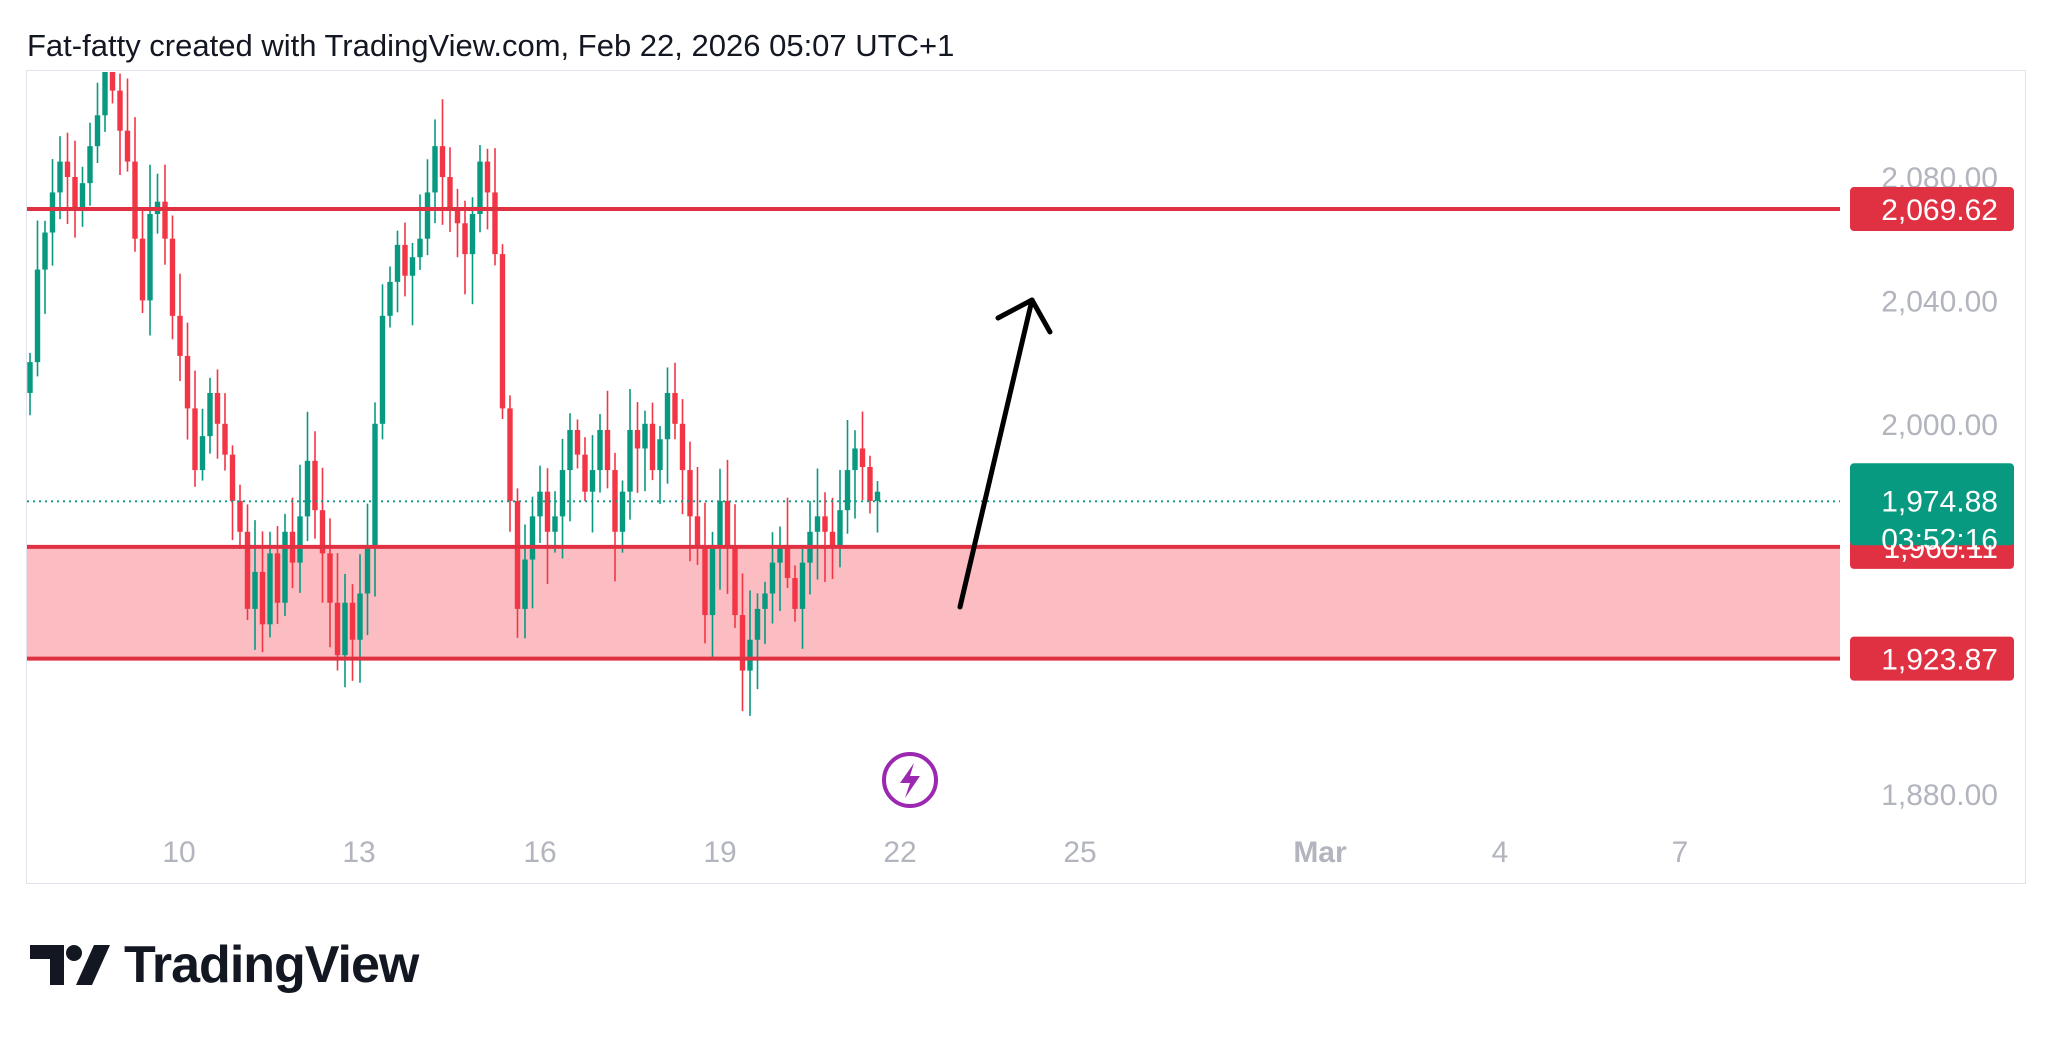  I want to click on level-tag-label: 1,923.87, so click(1939, 660).